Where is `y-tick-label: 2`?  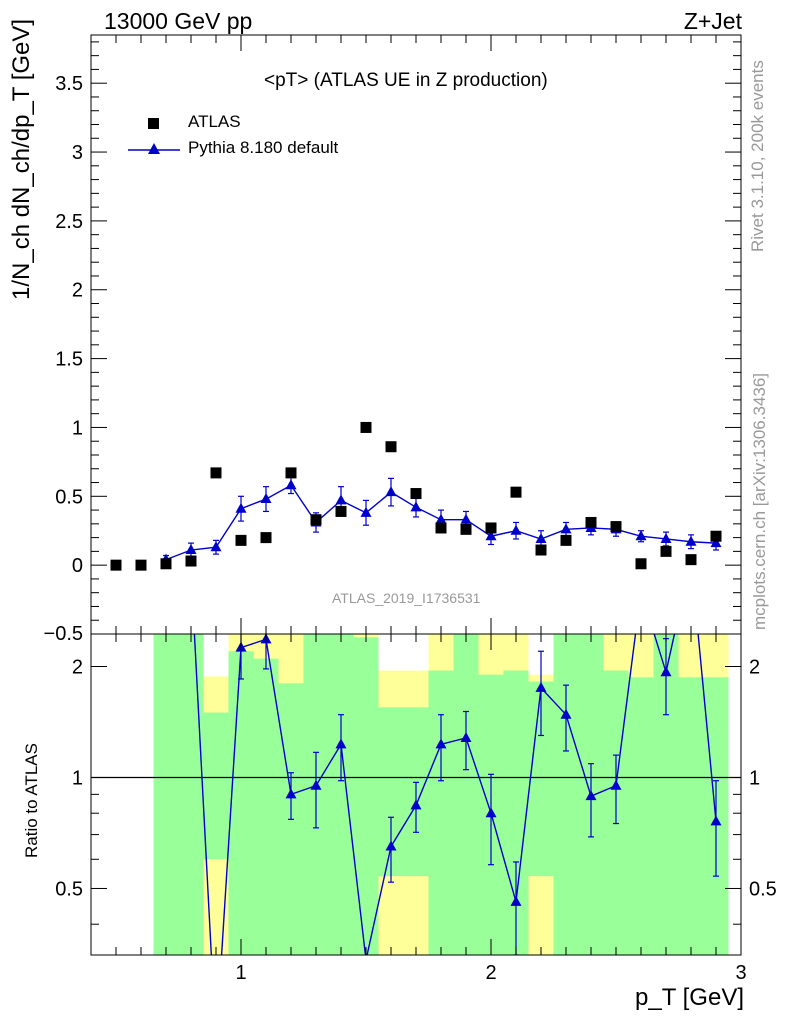 y-tick-label: 2 is located at coordinates (77, 291).